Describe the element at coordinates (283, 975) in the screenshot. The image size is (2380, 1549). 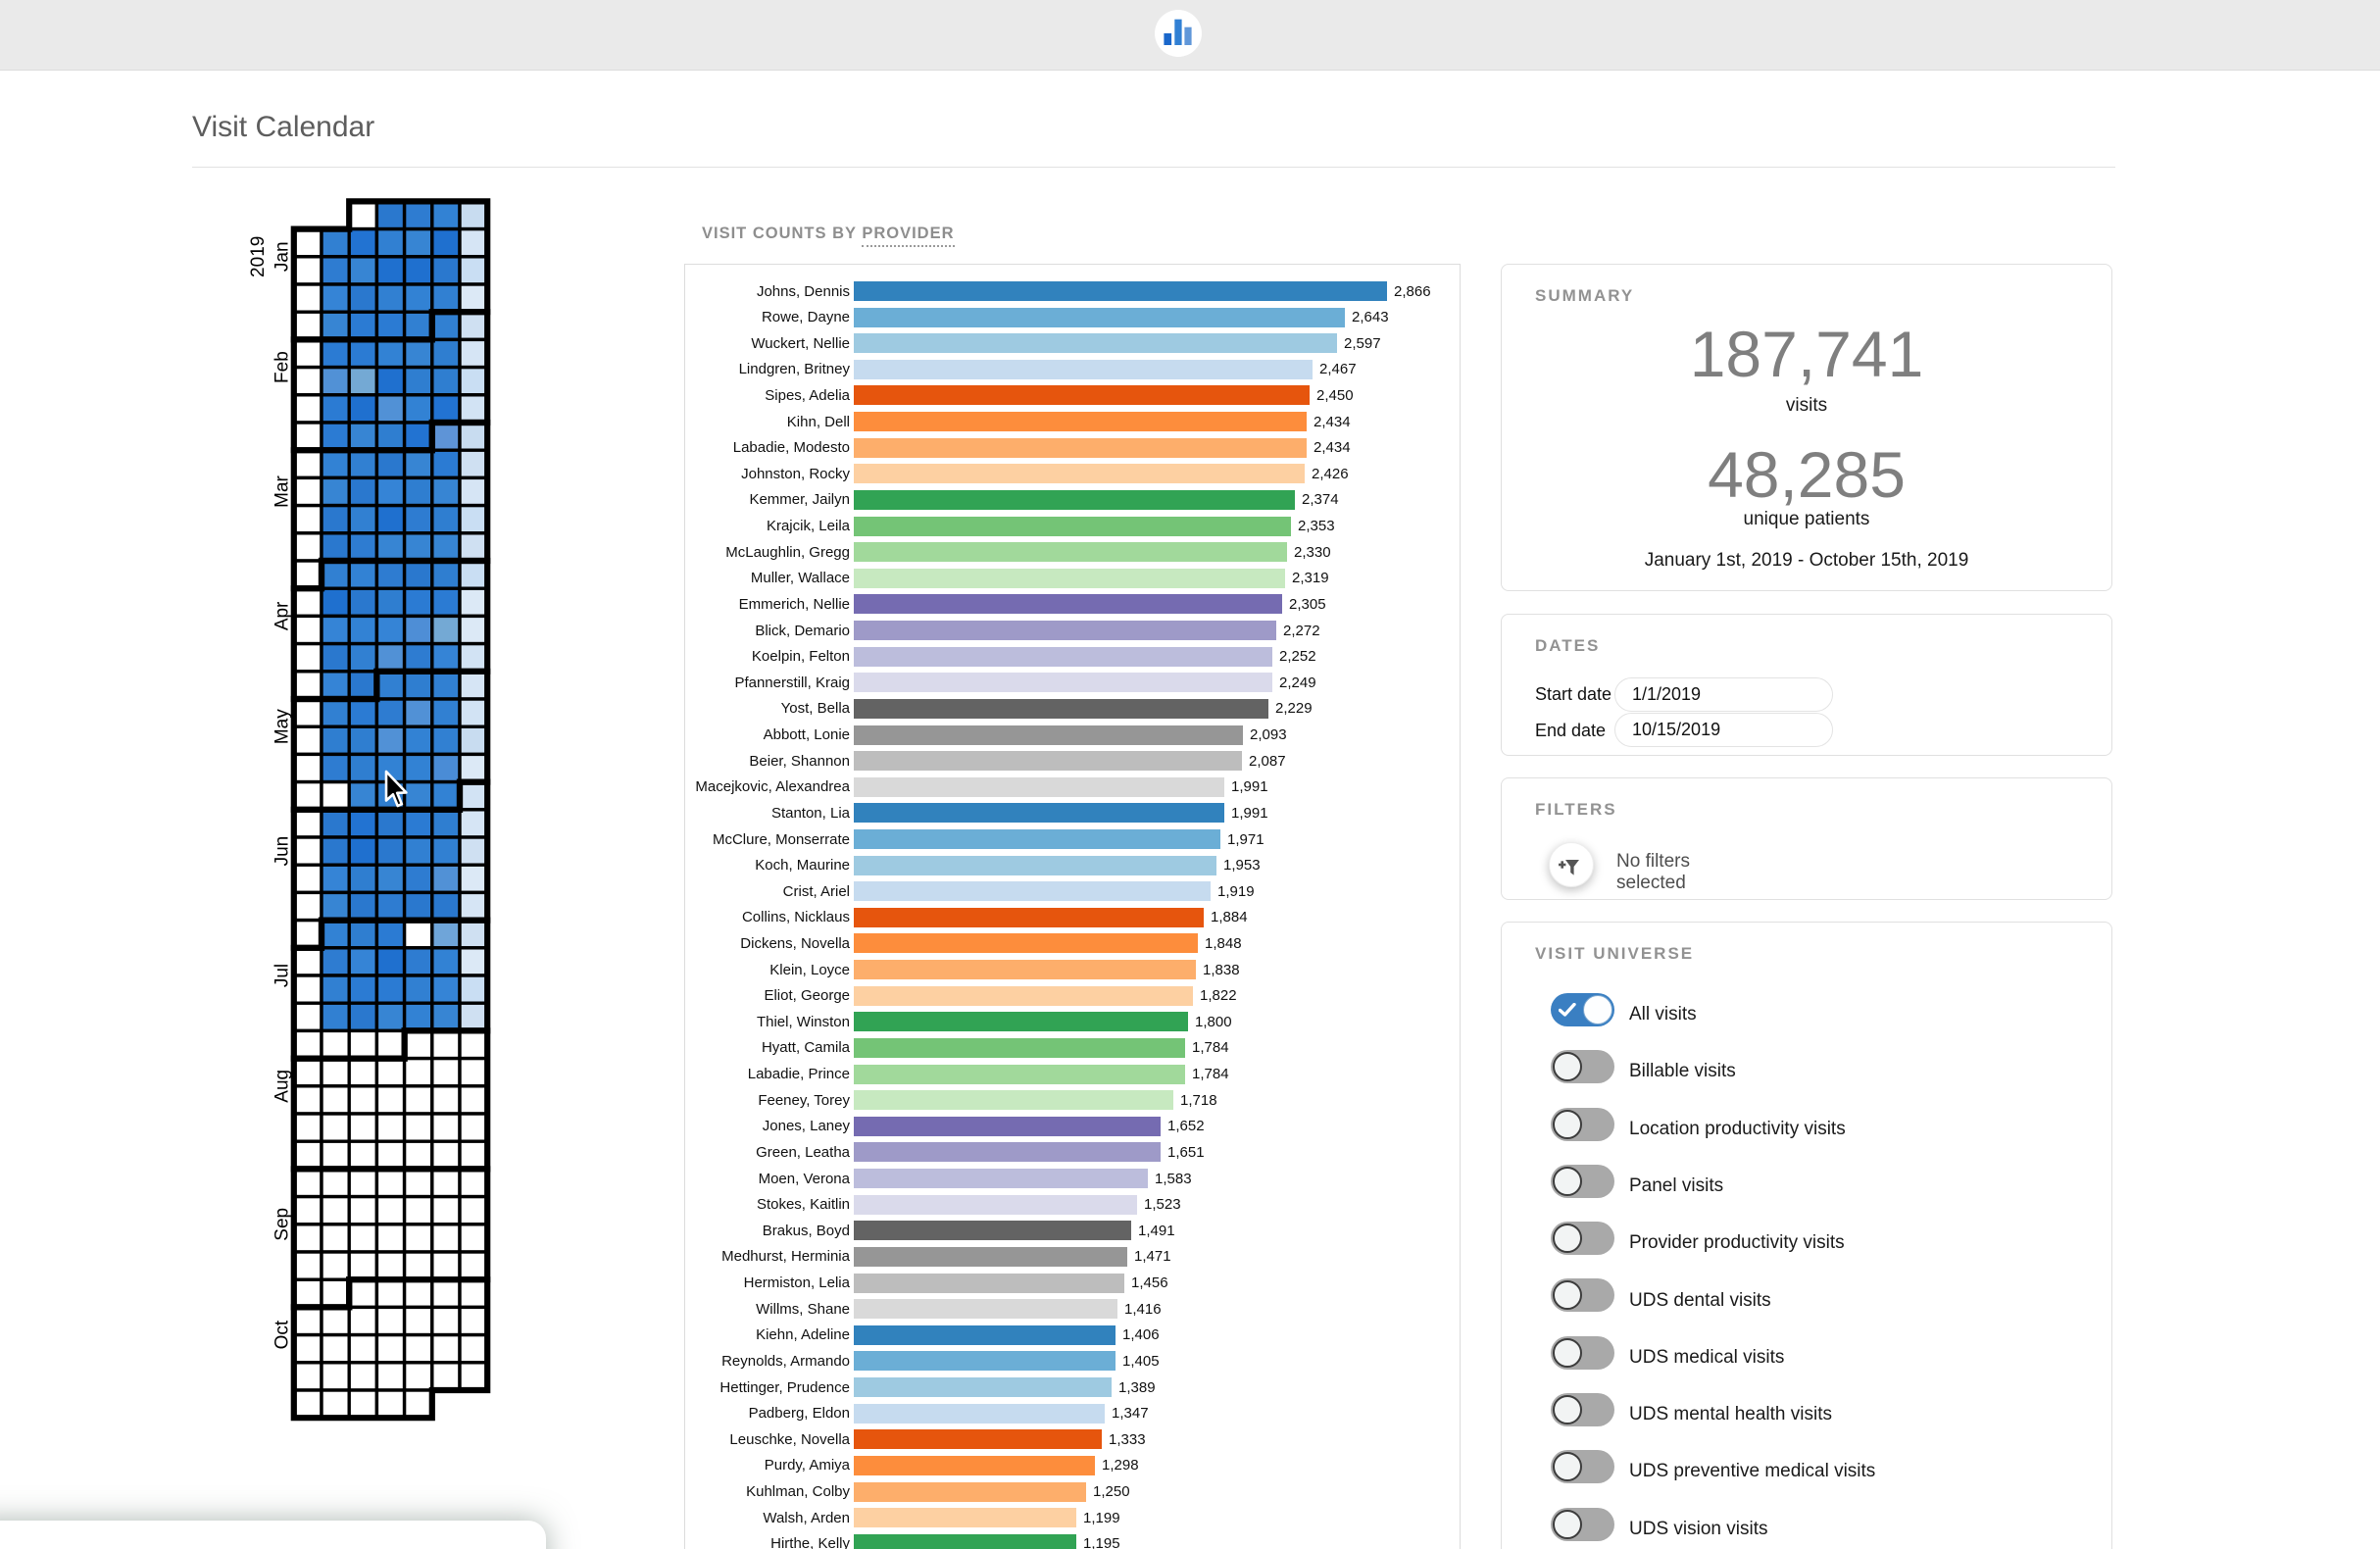
I see `svg-text: Jul` at that location.